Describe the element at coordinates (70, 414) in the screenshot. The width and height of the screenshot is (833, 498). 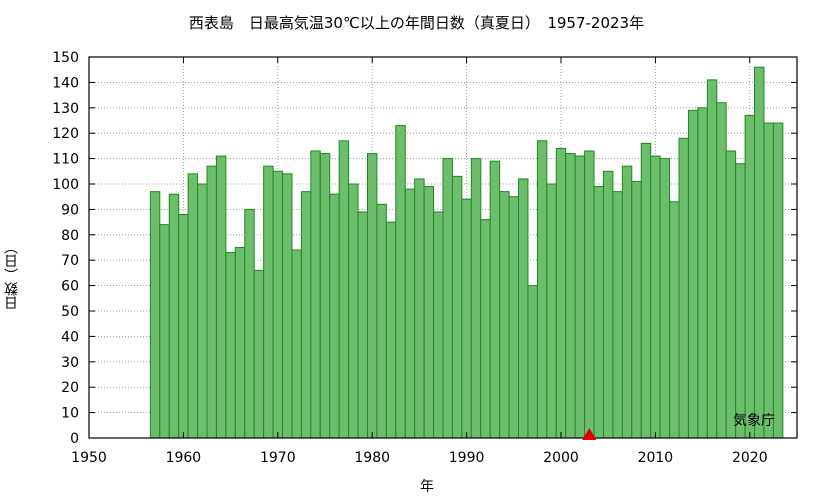
I see `y-tick-label: 10` at that location.